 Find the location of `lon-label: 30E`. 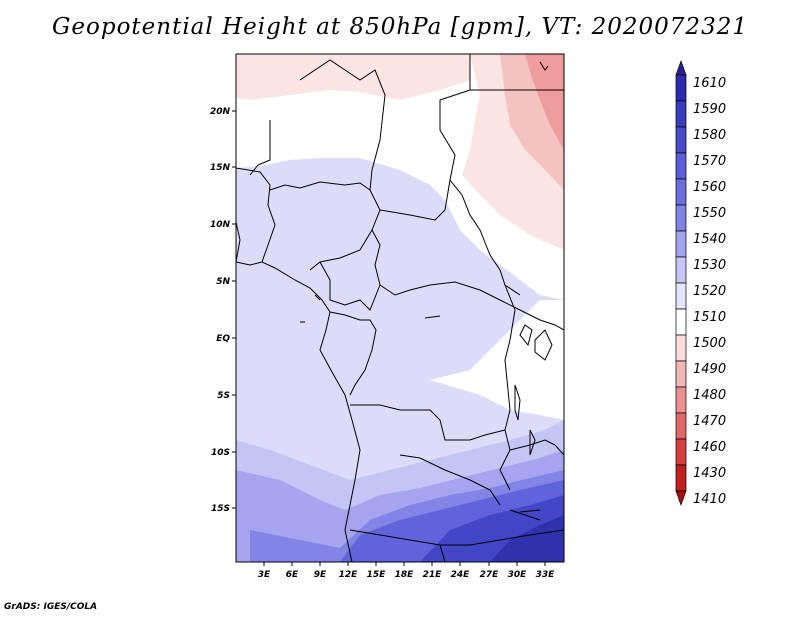

lon-label: 30E is located at coordinates (518, 575).